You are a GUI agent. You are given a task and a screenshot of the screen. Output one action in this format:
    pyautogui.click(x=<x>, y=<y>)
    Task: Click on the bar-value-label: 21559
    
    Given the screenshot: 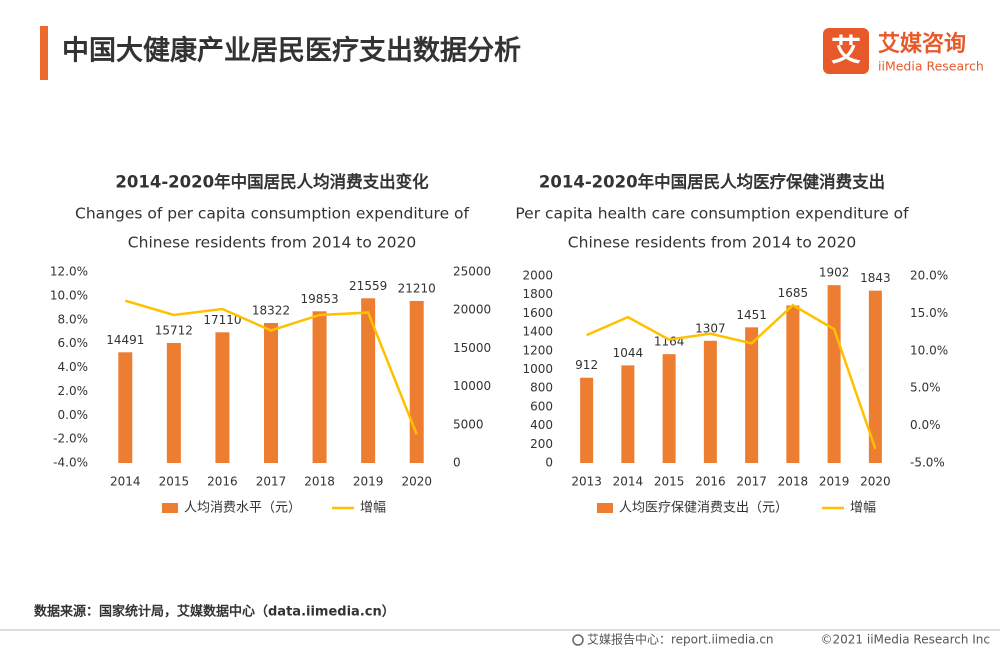 What is the action you would take?
    pyautogui.click(x=368, y=286)
    